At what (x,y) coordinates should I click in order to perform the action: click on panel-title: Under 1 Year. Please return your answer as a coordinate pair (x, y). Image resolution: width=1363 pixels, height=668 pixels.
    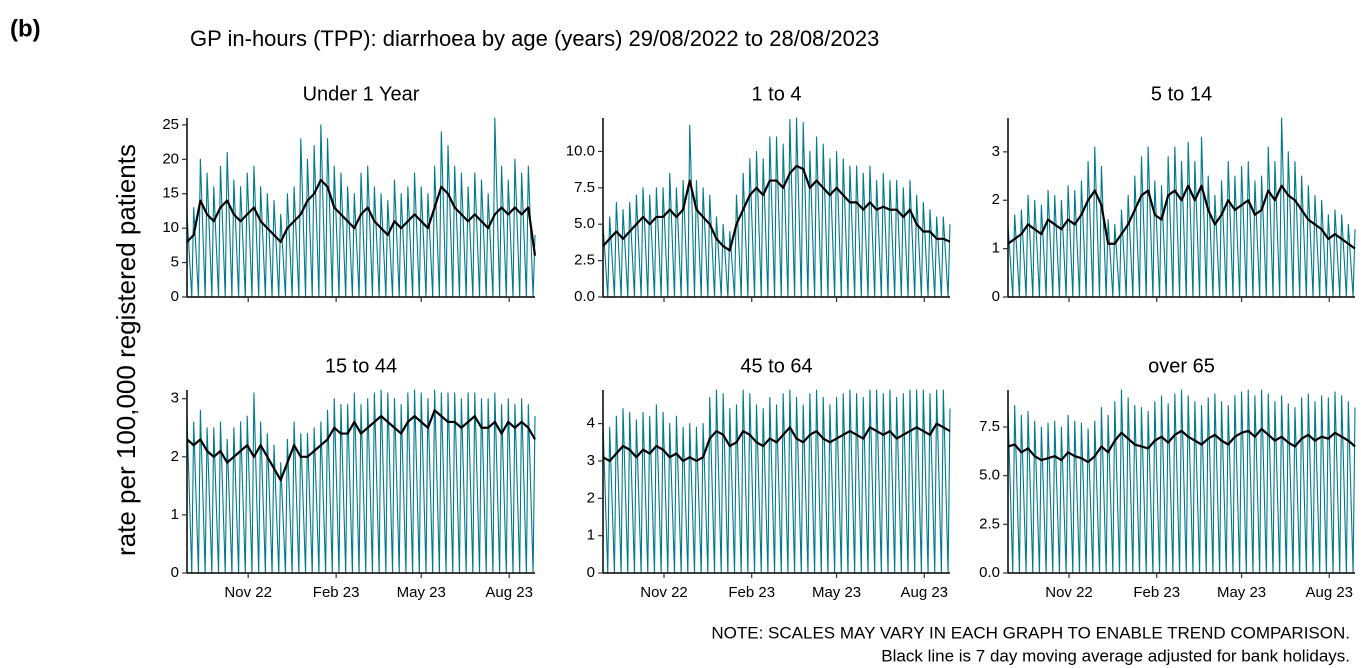
    Looking at the image, I should click on (361, 94).